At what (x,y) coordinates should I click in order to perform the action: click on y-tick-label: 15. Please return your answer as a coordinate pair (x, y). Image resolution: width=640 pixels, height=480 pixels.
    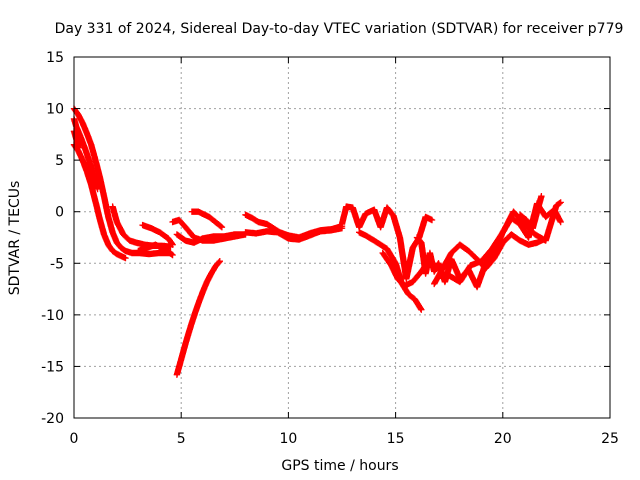
    Looking at the image, I should click on (55, 58).